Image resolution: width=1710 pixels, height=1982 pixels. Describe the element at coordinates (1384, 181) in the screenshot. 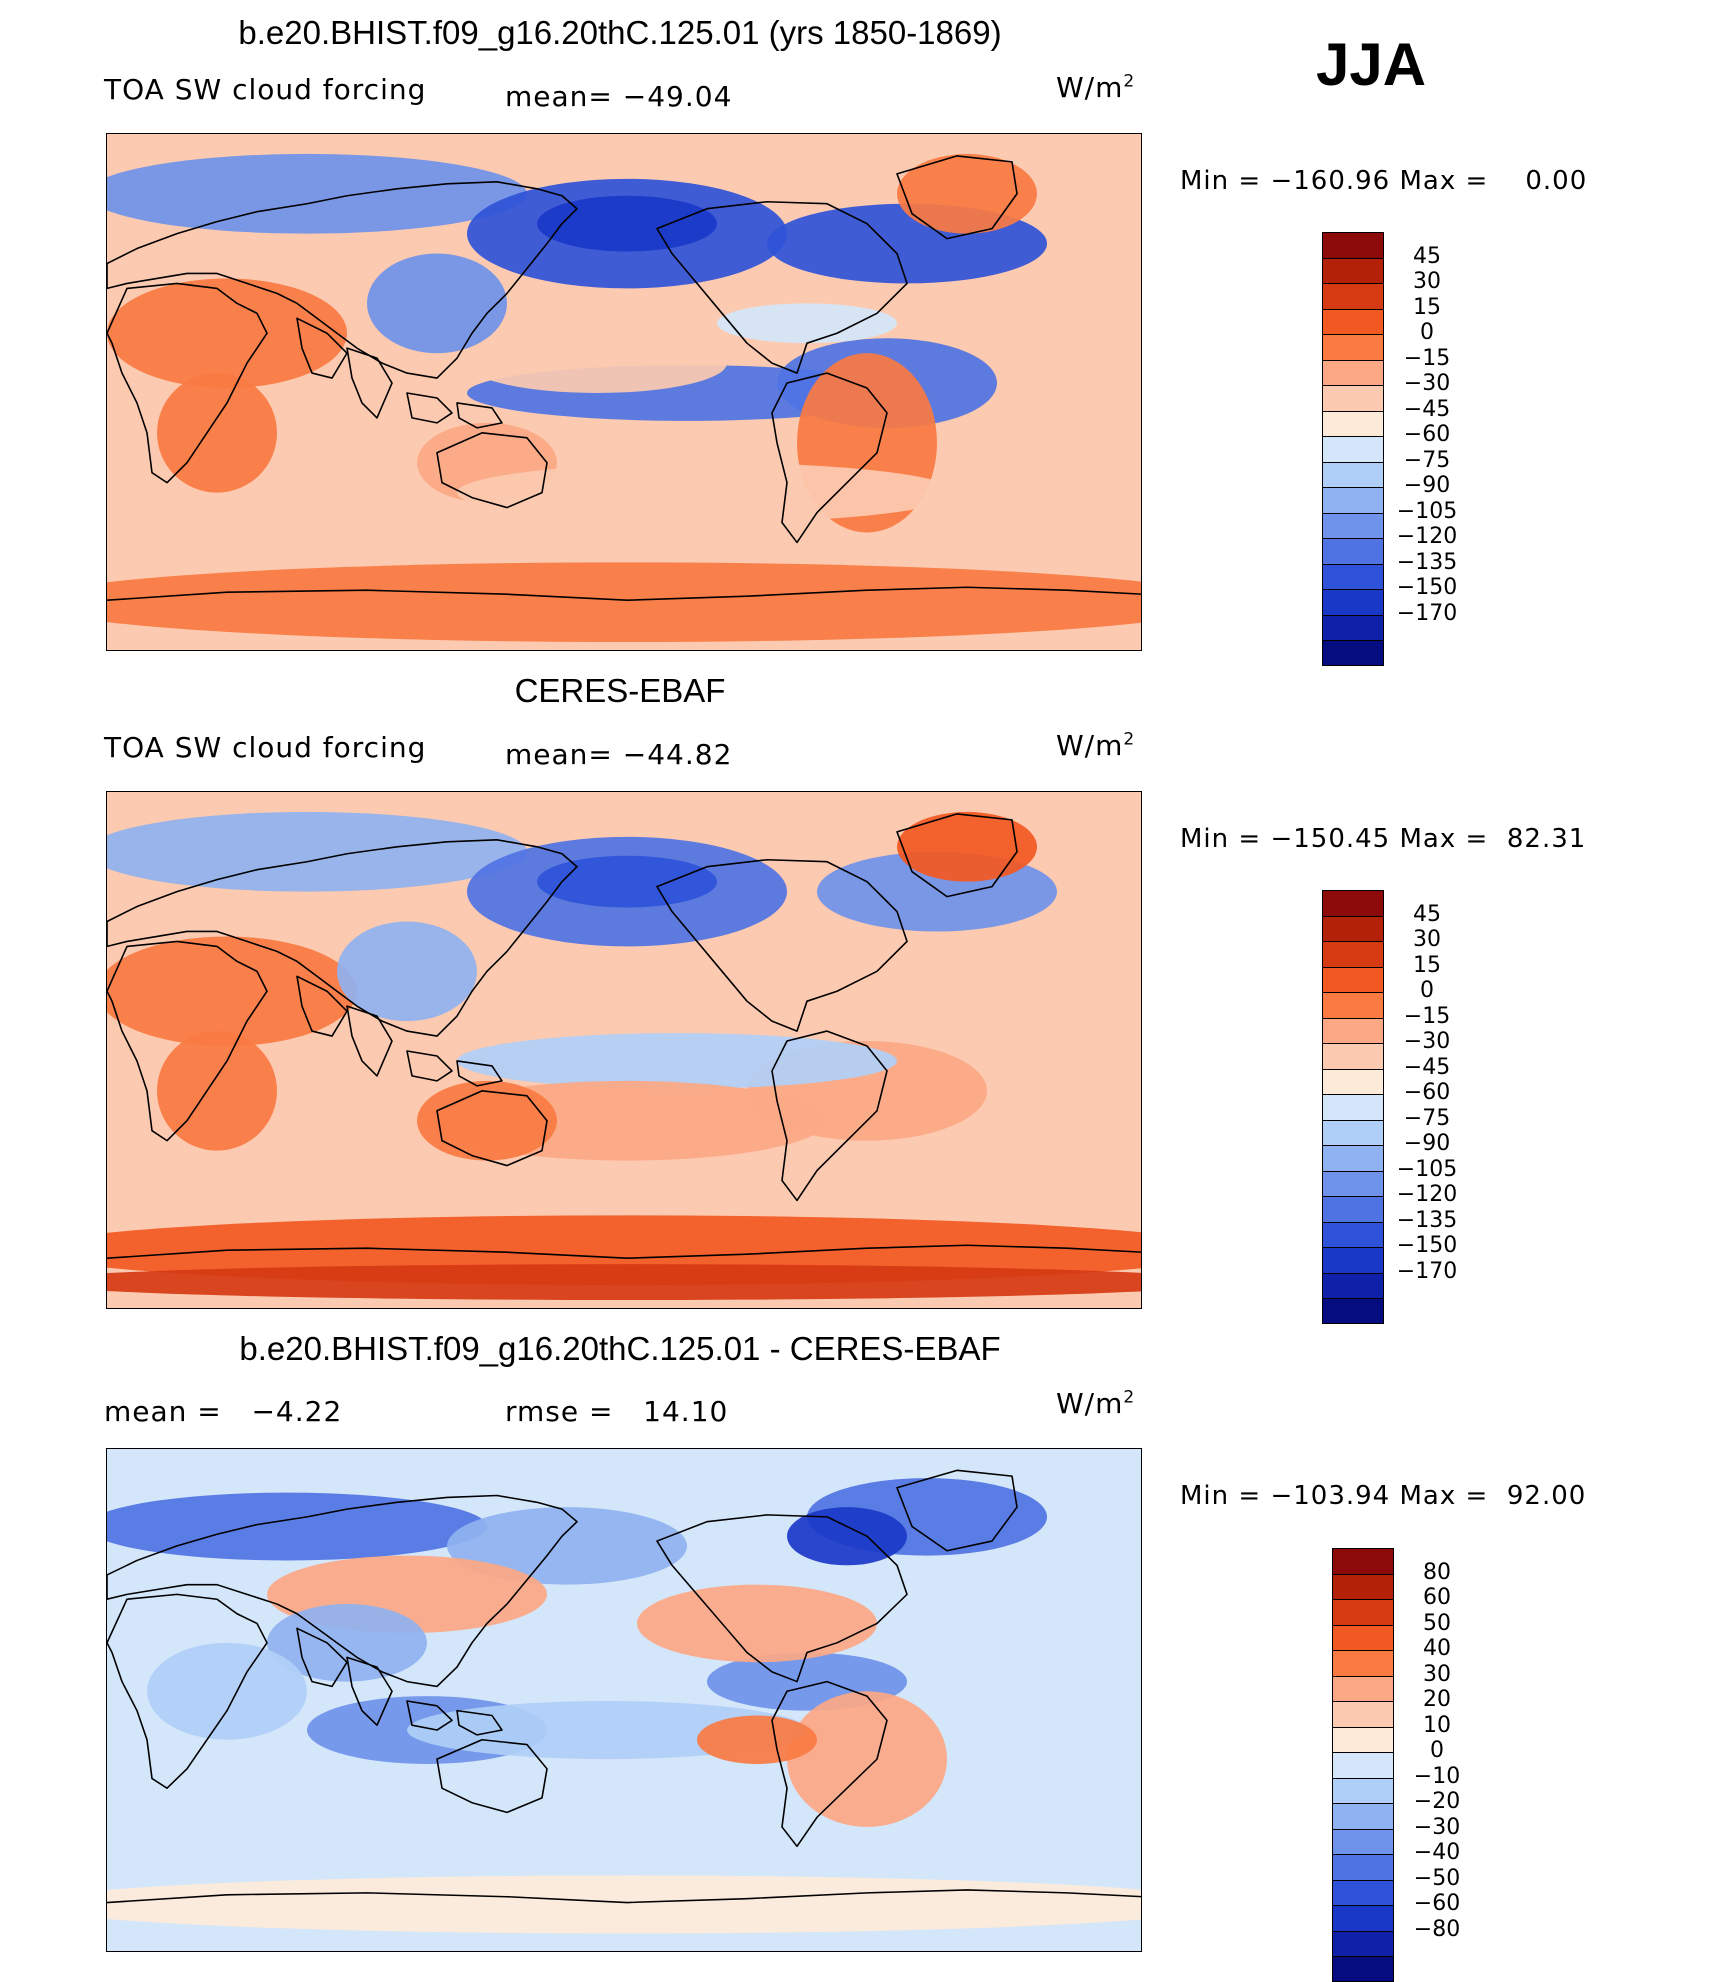

I see `panel-1-minmax: Min = −160.96 Max = 0.00` at that location.